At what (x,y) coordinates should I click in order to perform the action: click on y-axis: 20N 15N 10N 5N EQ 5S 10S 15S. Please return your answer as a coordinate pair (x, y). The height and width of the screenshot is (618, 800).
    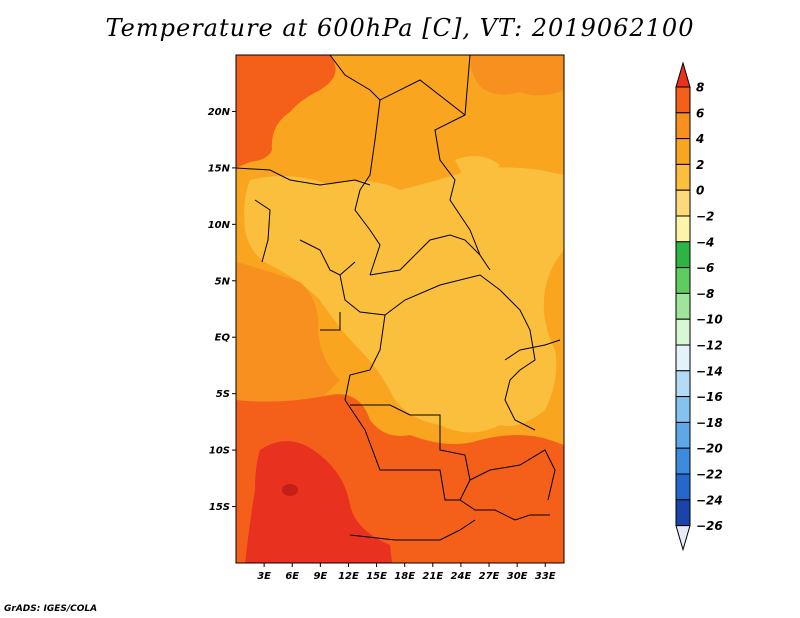
    Looking at the image, I should click on (222, 310).